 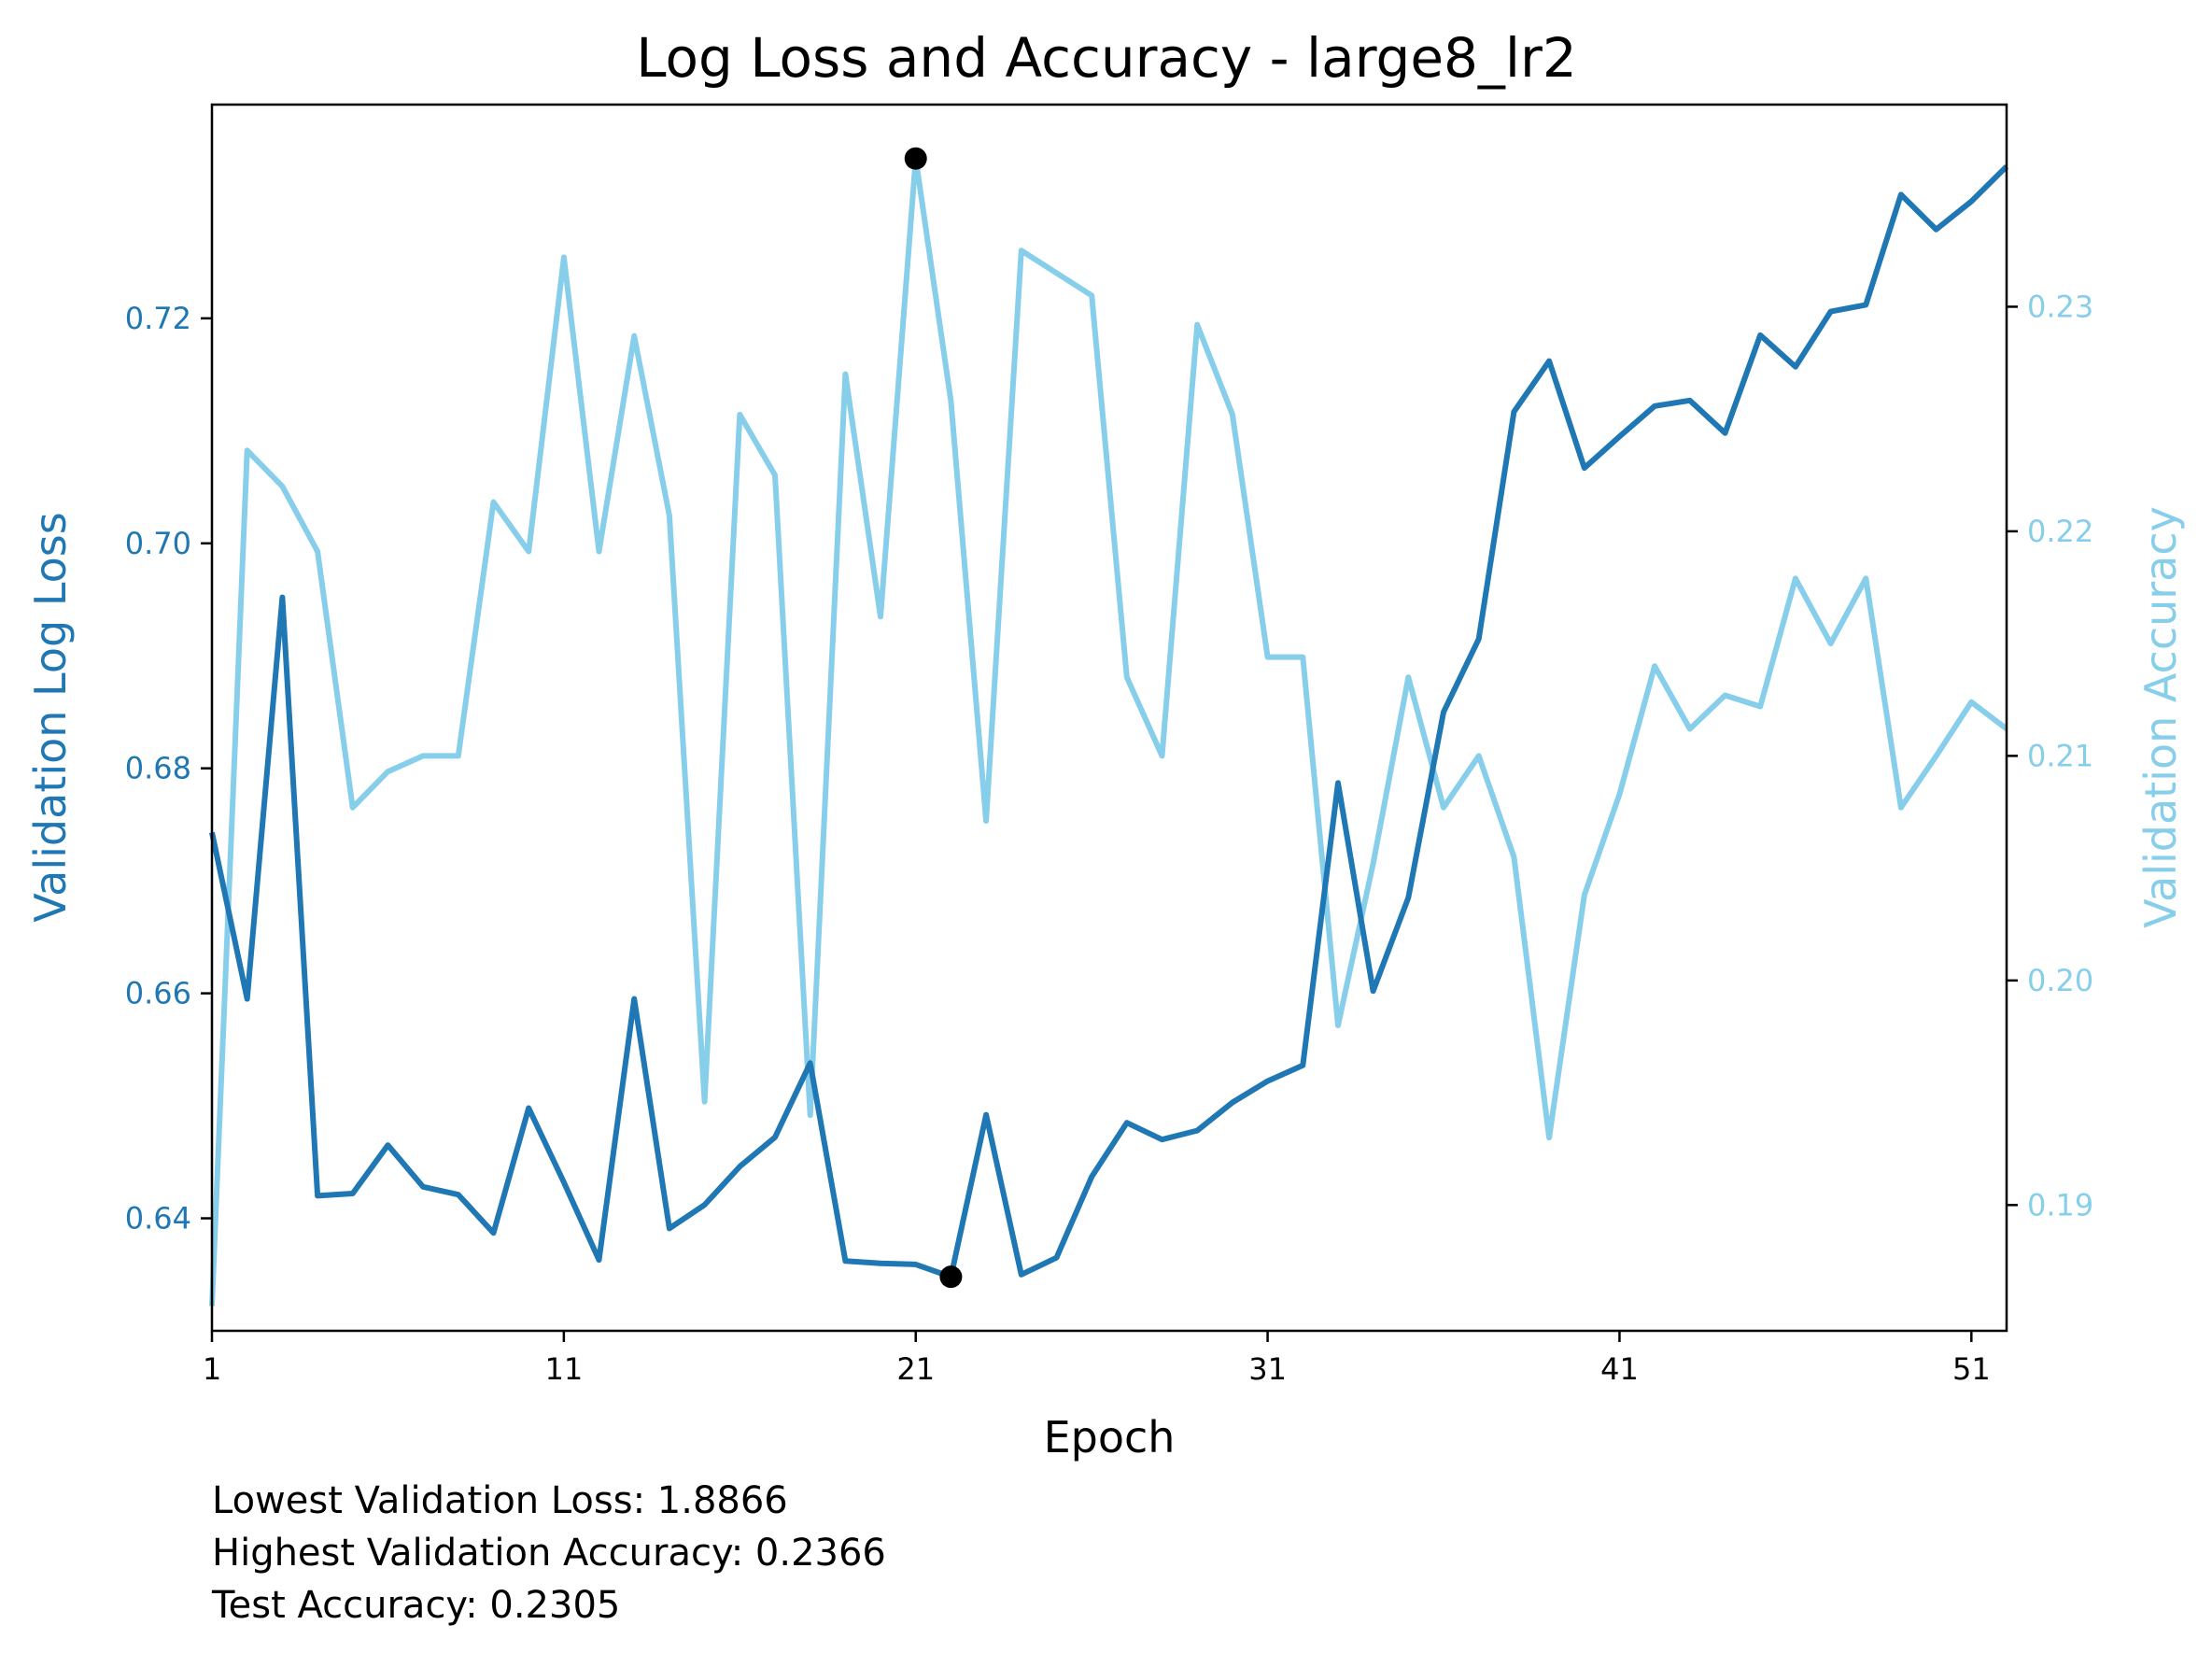 I want to click on min-loss-marker, so click(x=951, y=1277).